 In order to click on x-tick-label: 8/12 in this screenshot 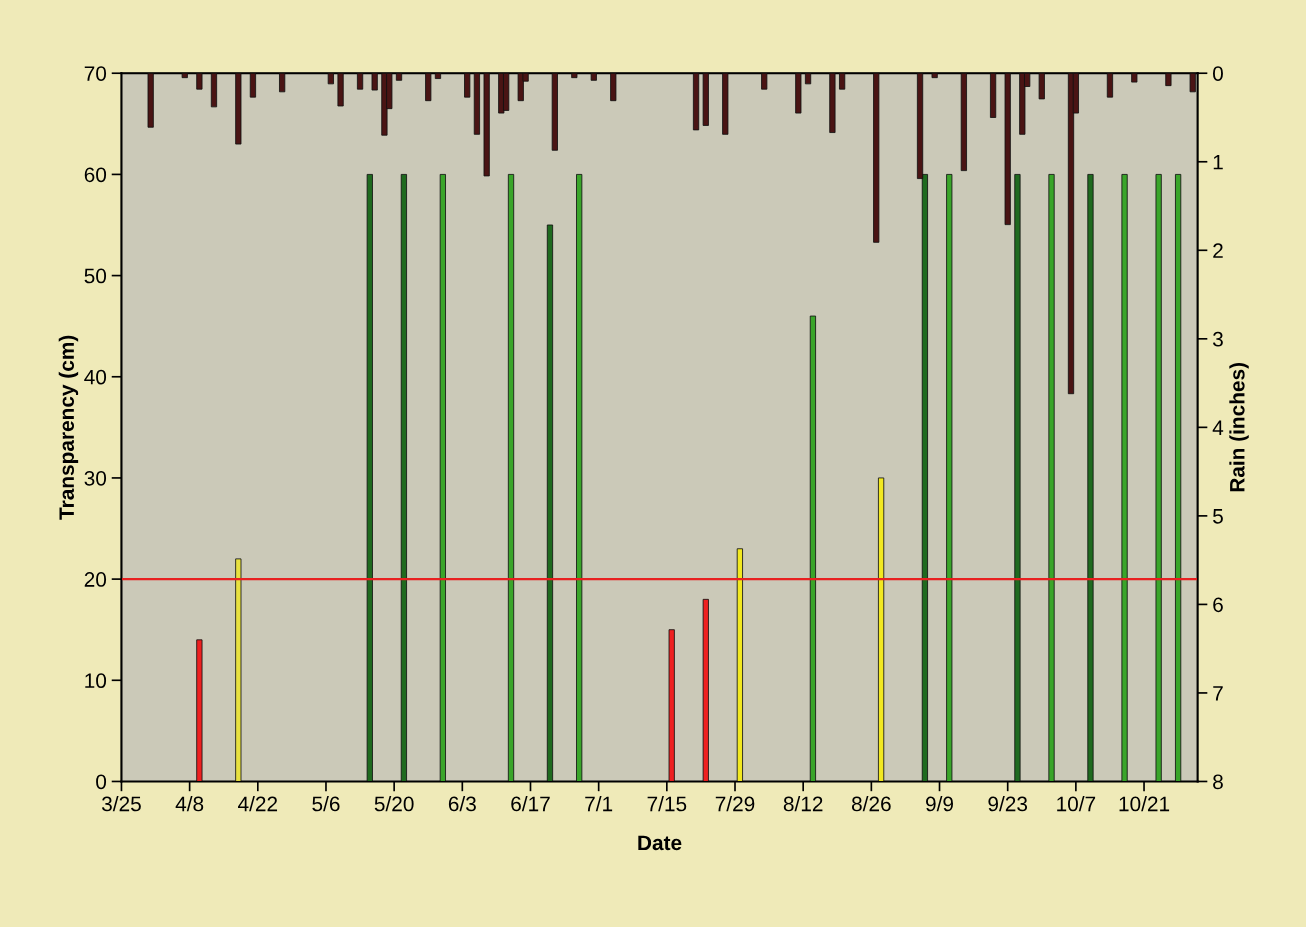, I will do `click(803, 804)`.